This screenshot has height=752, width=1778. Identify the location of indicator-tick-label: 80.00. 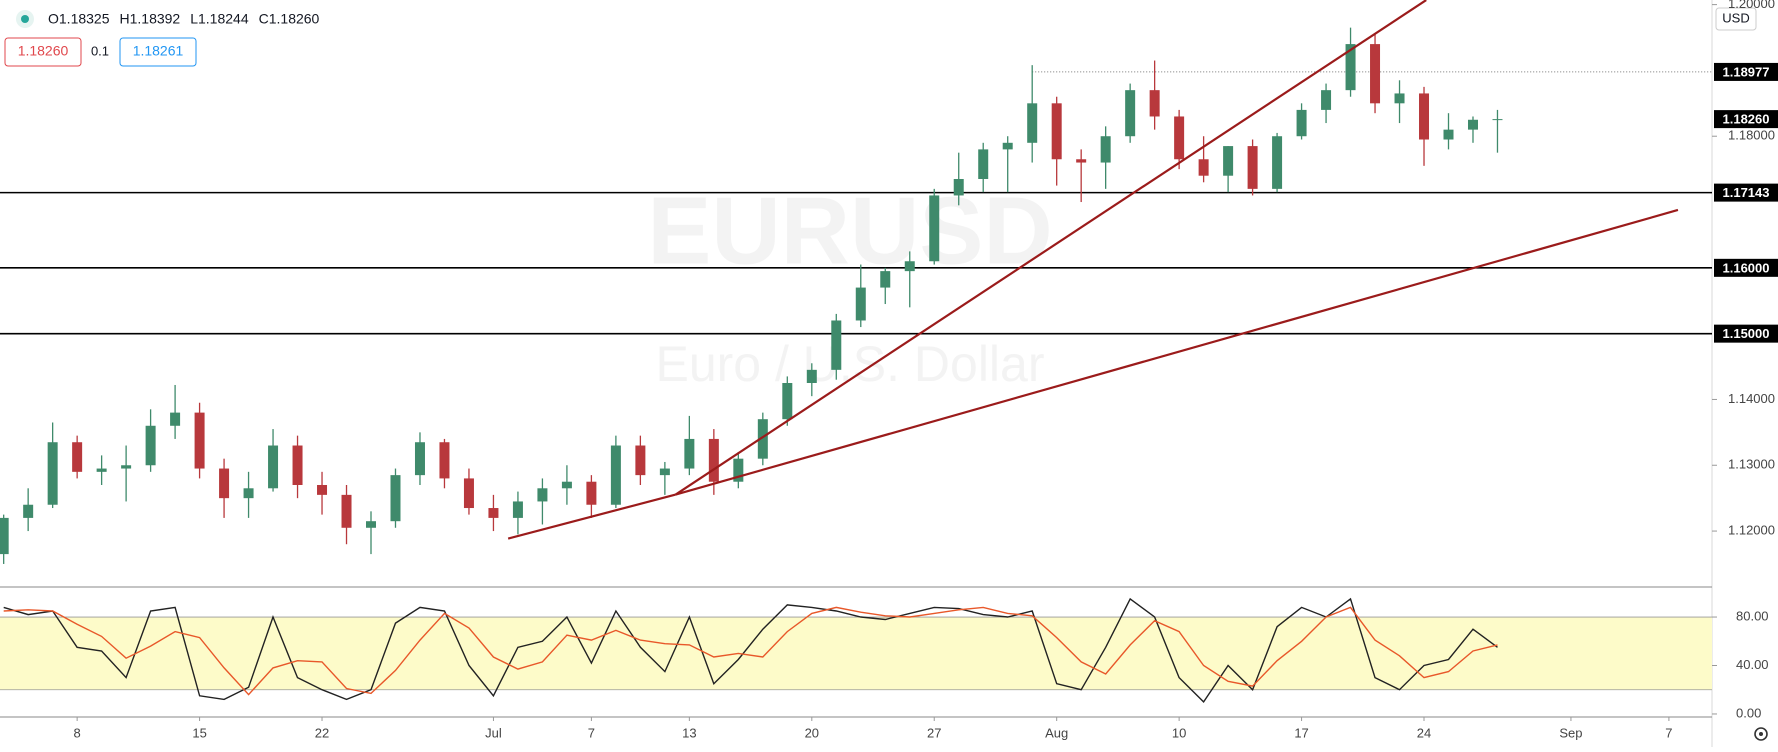
(1752, 615).